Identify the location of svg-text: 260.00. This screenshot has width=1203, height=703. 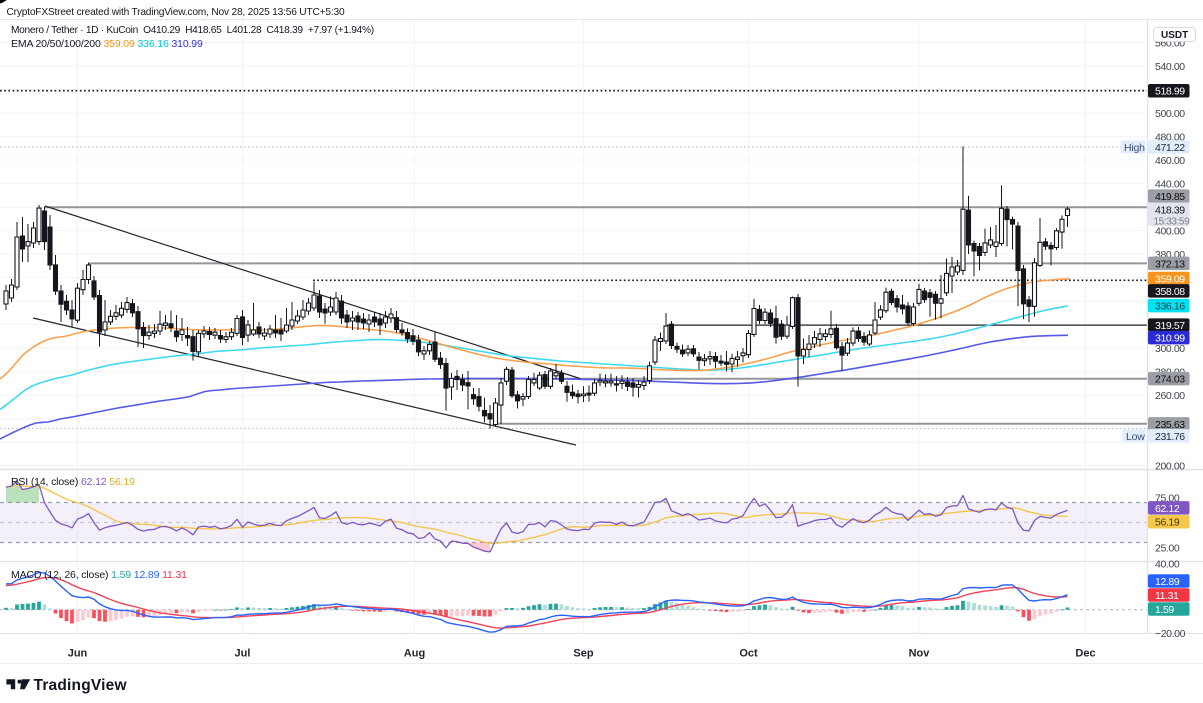
(1170, 396).